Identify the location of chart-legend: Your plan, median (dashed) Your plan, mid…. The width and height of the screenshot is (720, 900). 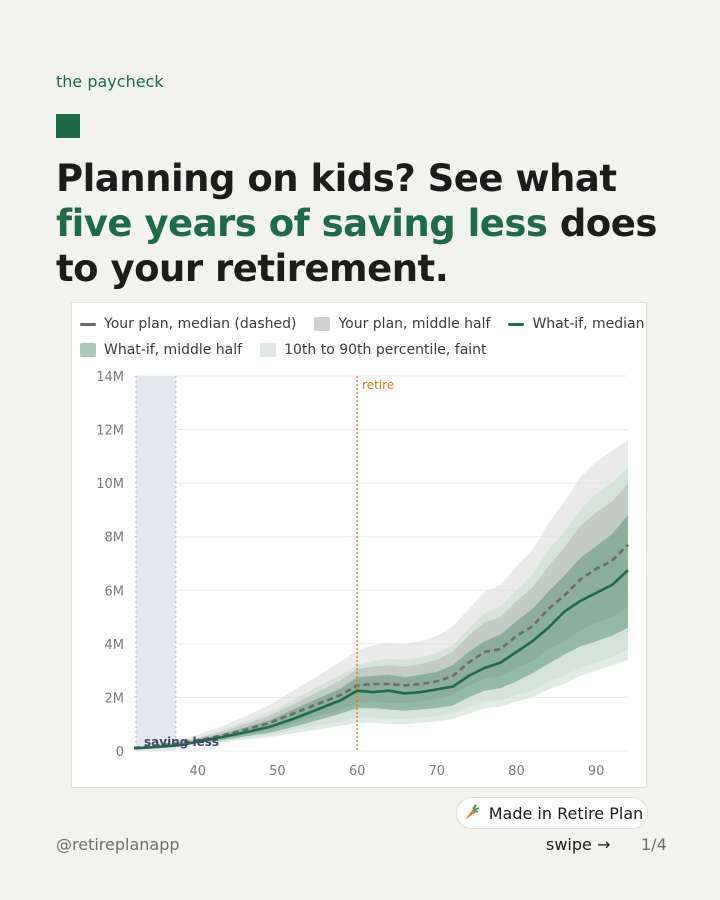
(362, 337).